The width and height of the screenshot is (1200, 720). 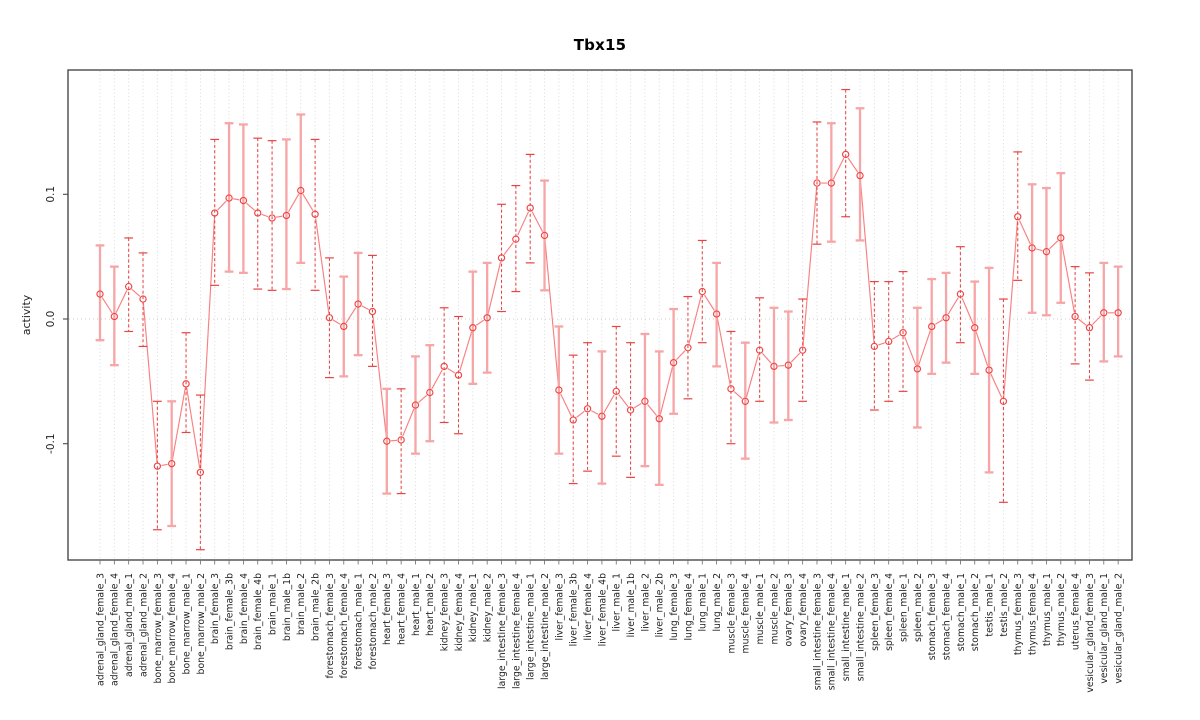 What do you see at coordinates (158, 628) in the screenshot?
I see `x-category-label: bone_marrow_female_3` at bounding box center [158, 628].